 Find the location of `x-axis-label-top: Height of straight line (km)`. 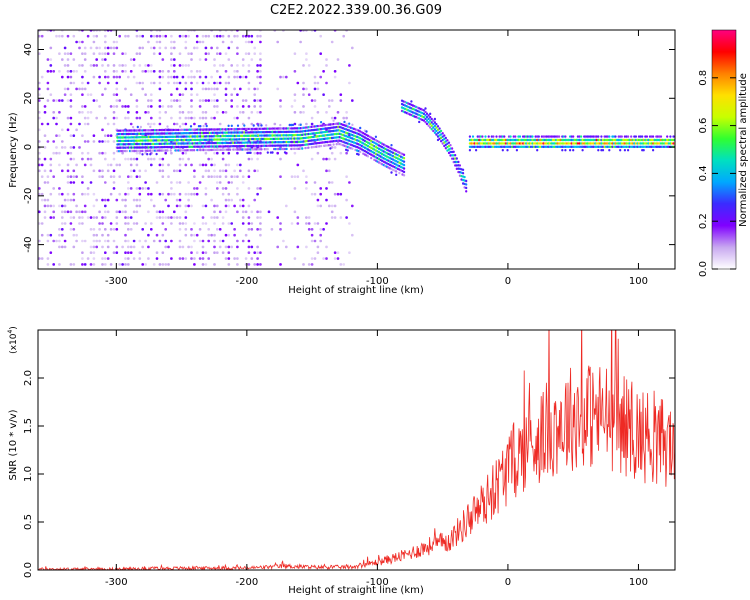

x-axis-label-top: Height of straight line (km) is located at coordinates (356, 290).